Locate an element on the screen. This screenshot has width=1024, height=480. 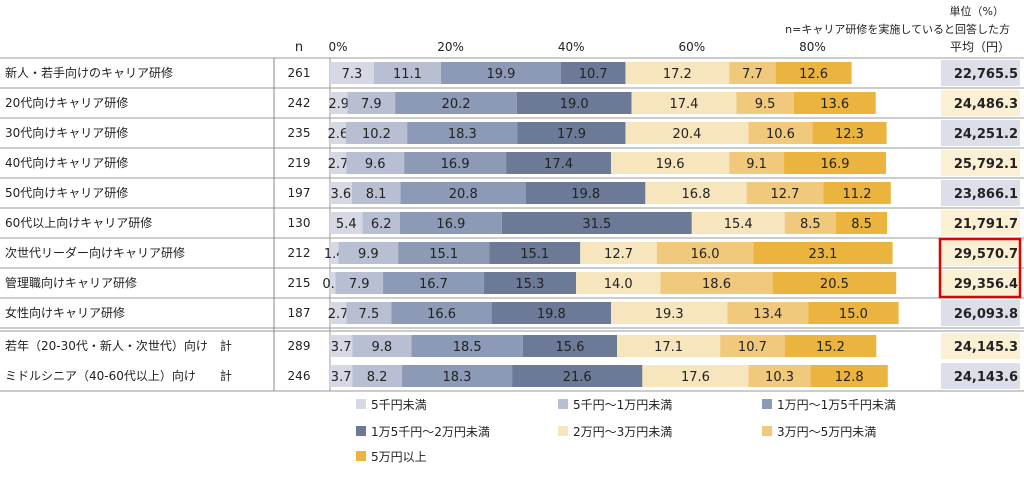
data-label: 11.1 is located at coordinates (407, 74).